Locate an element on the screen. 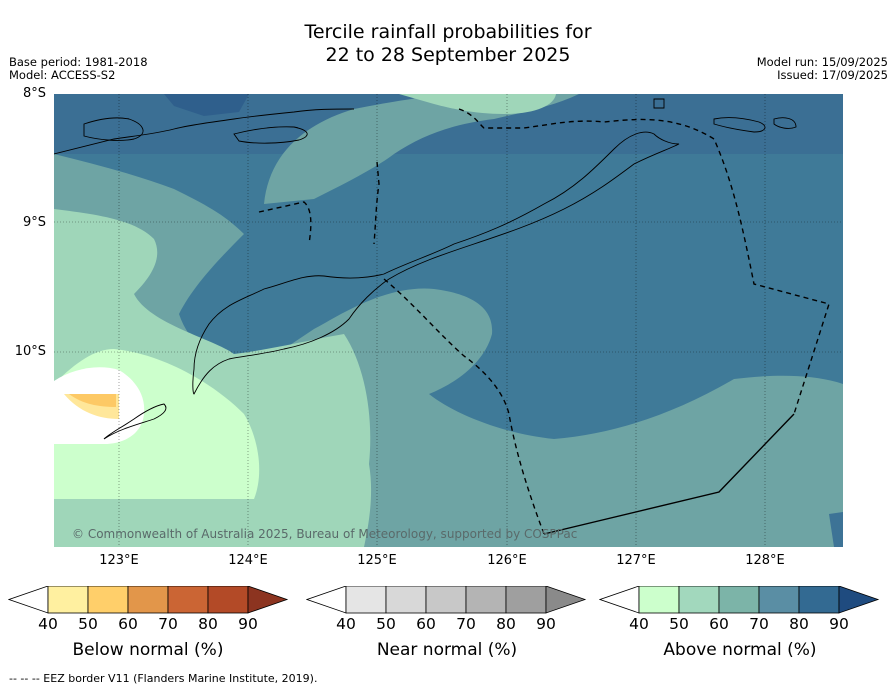  coast-island-ne is located at coordinates (785, 123).